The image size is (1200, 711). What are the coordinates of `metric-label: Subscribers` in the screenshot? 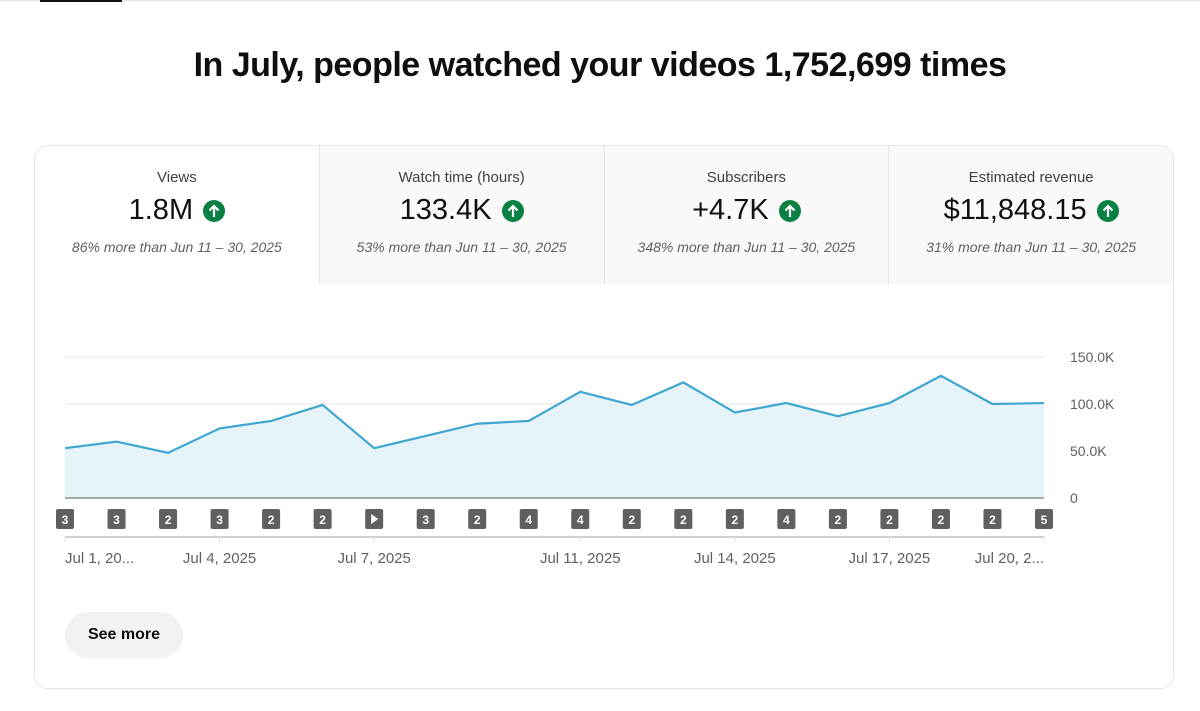 It's located at (746, 177).